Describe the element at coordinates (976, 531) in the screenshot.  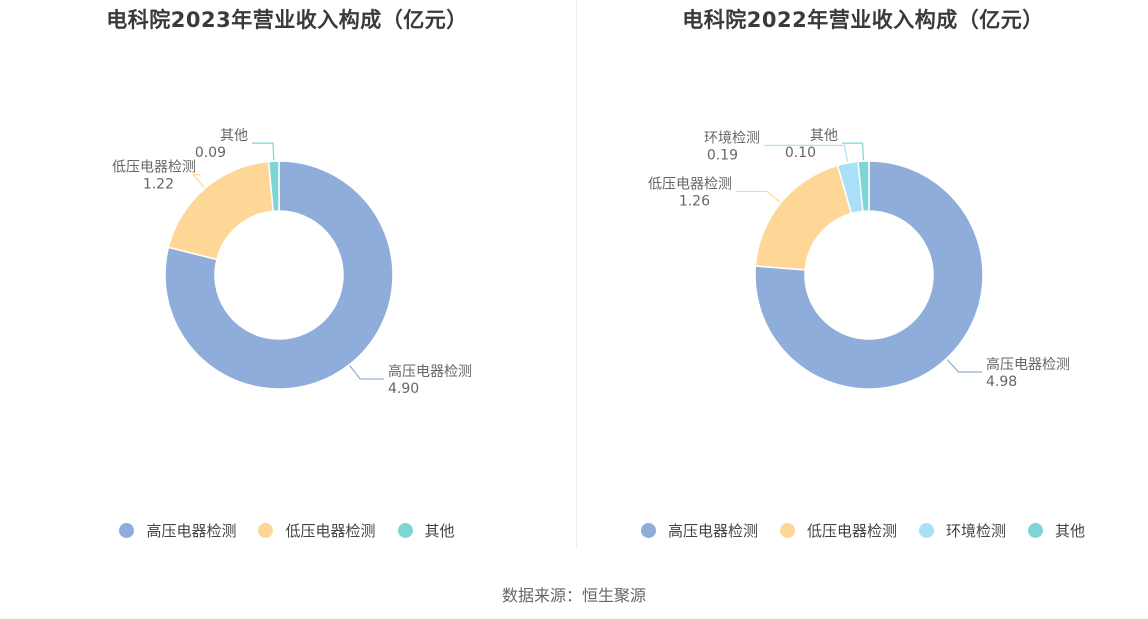
I see `legend-label: 环境检测` at that location.